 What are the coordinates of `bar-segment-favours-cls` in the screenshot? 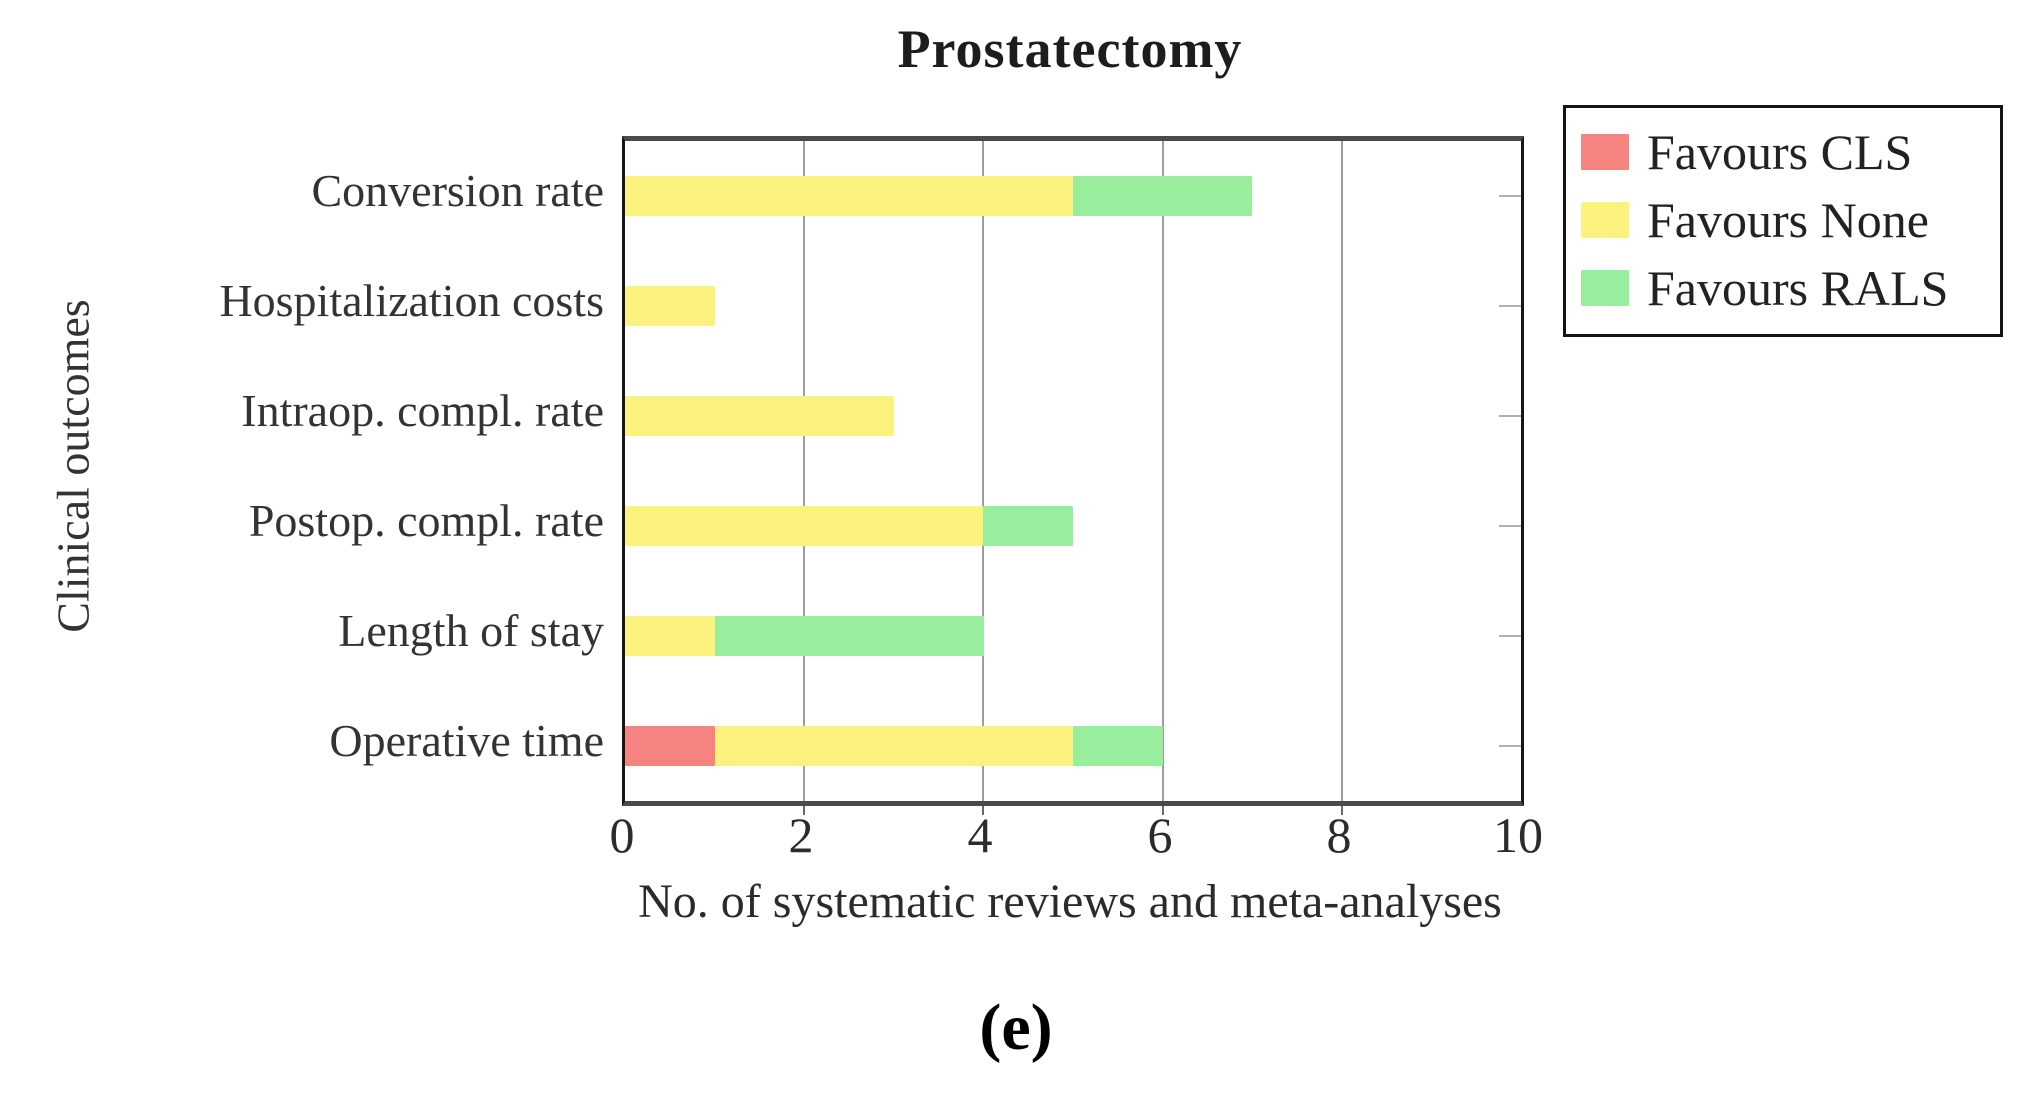 It's located at (670, 746).